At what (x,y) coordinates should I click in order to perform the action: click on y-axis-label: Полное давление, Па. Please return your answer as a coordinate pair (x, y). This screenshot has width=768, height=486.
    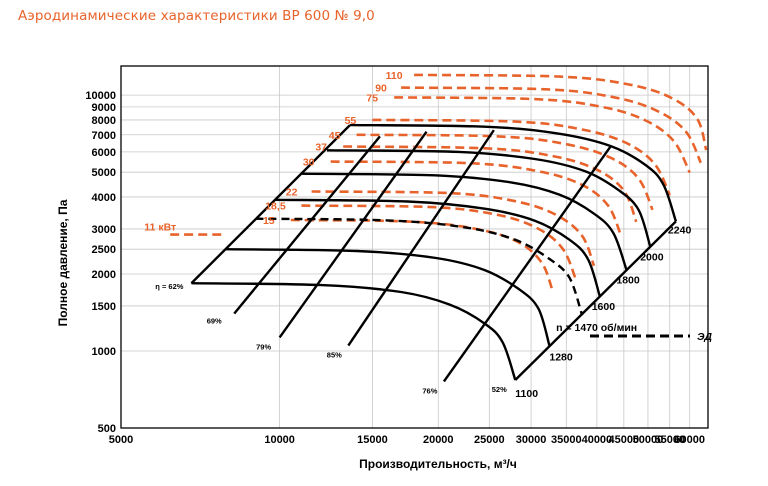
    Looking at the image, I should click on (63, 262).